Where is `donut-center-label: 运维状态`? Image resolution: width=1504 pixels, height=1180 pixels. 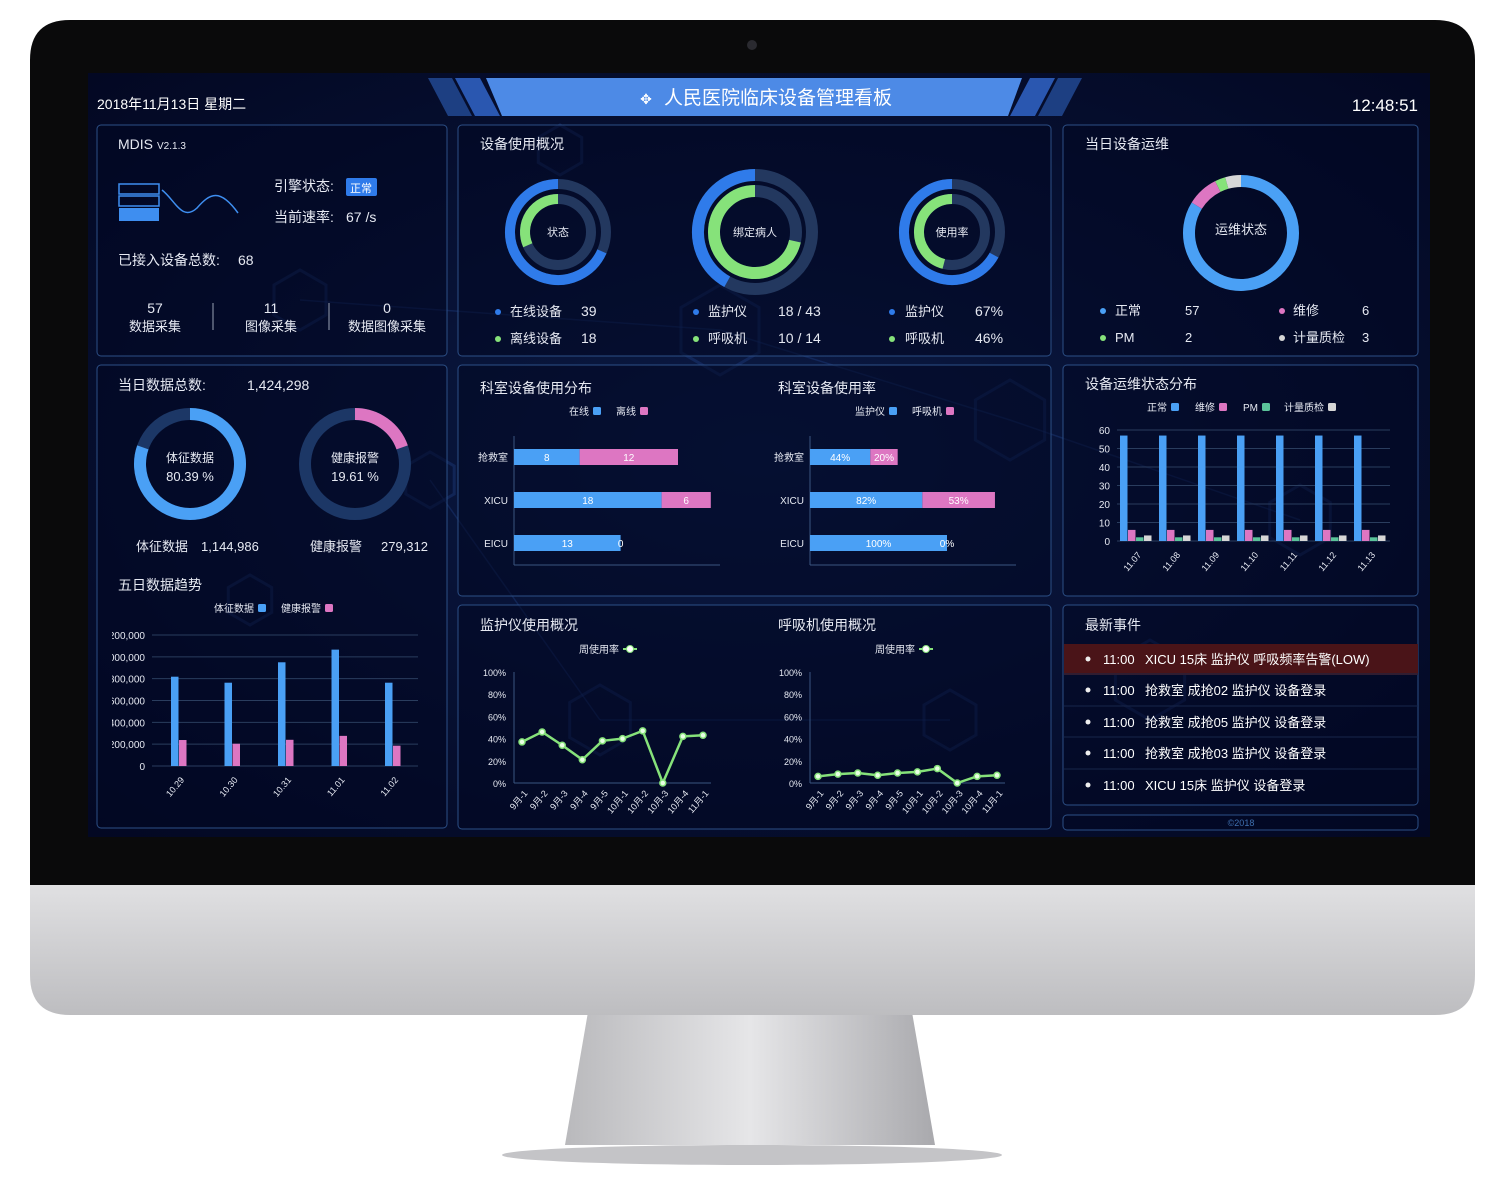 donut-center-label: 运维状态 is located at coordinates (1241, 229).